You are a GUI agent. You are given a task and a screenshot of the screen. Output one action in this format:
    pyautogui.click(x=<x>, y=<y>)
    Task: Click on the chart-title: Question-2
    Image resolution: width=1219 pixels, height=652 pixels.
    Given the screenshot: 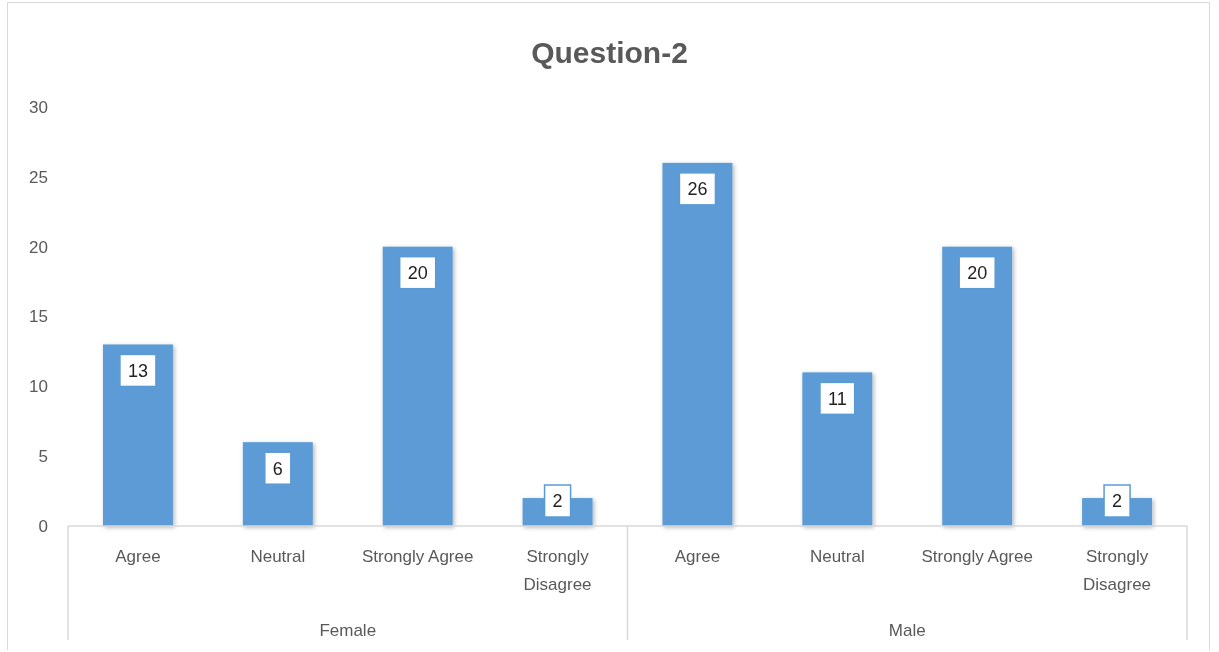 What is the action you would take?
    pyautogui.click(x=609, y=52)
    